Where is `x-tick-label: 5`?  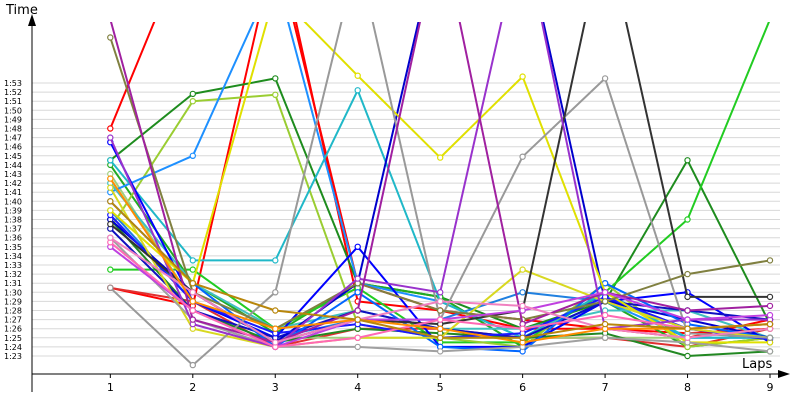 x-tick-label: 5 is located at coordinates (440, 387).